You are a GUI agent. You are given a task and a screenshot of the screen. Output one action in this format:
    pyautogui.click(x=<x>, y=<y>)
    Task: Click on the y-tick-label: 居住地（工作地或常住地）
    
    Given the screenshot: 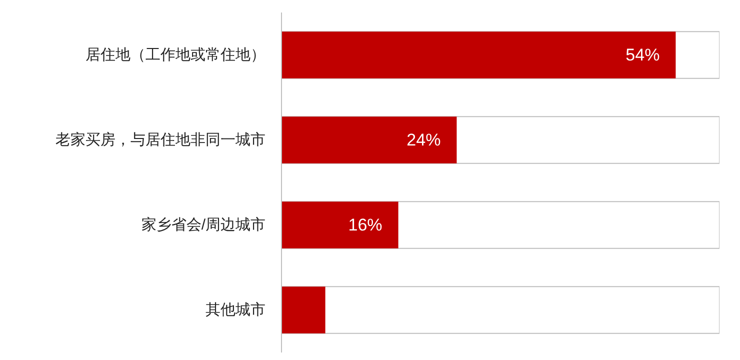 What is the action you would take?
    pyautogui.click(x=176, y=55)
    